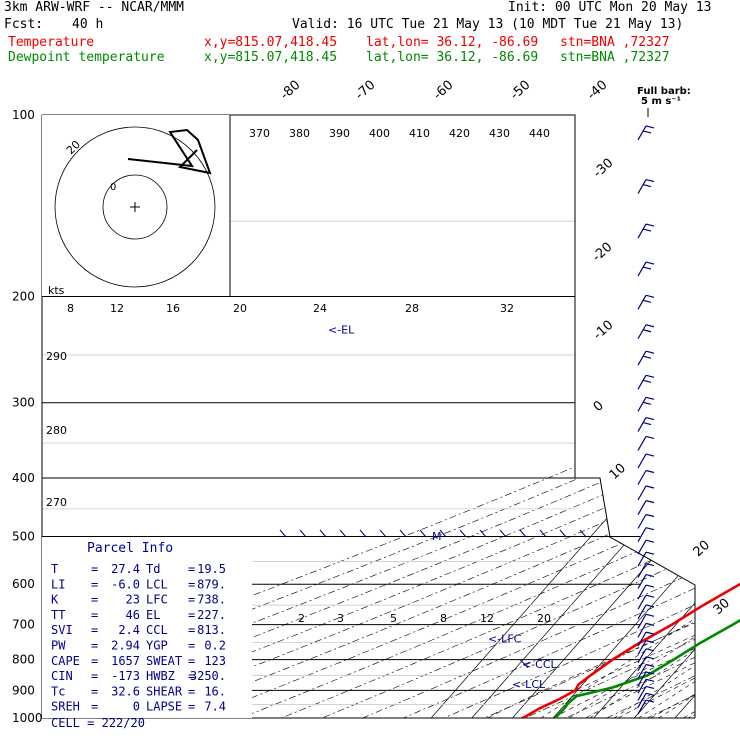  Describe the element at coordinates (618, 472) in the screenshot. I see `temperature-tick-label: 10` at that location.